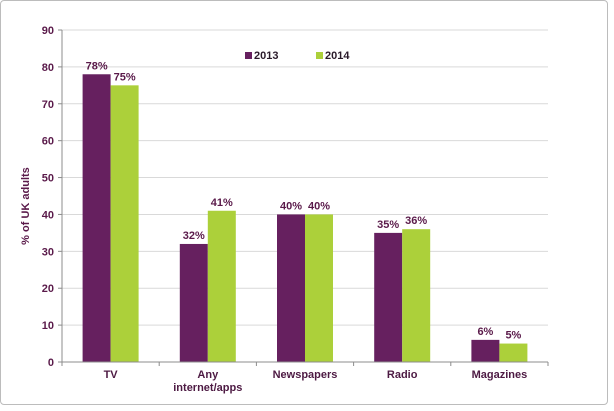 This screenshot has height=411, width=614. Describe the element at coordinates (48, 197) in the screenshot. I see `y-axis-ticks: 0 10 20 30 40 50 60 70 80 90` at that location.